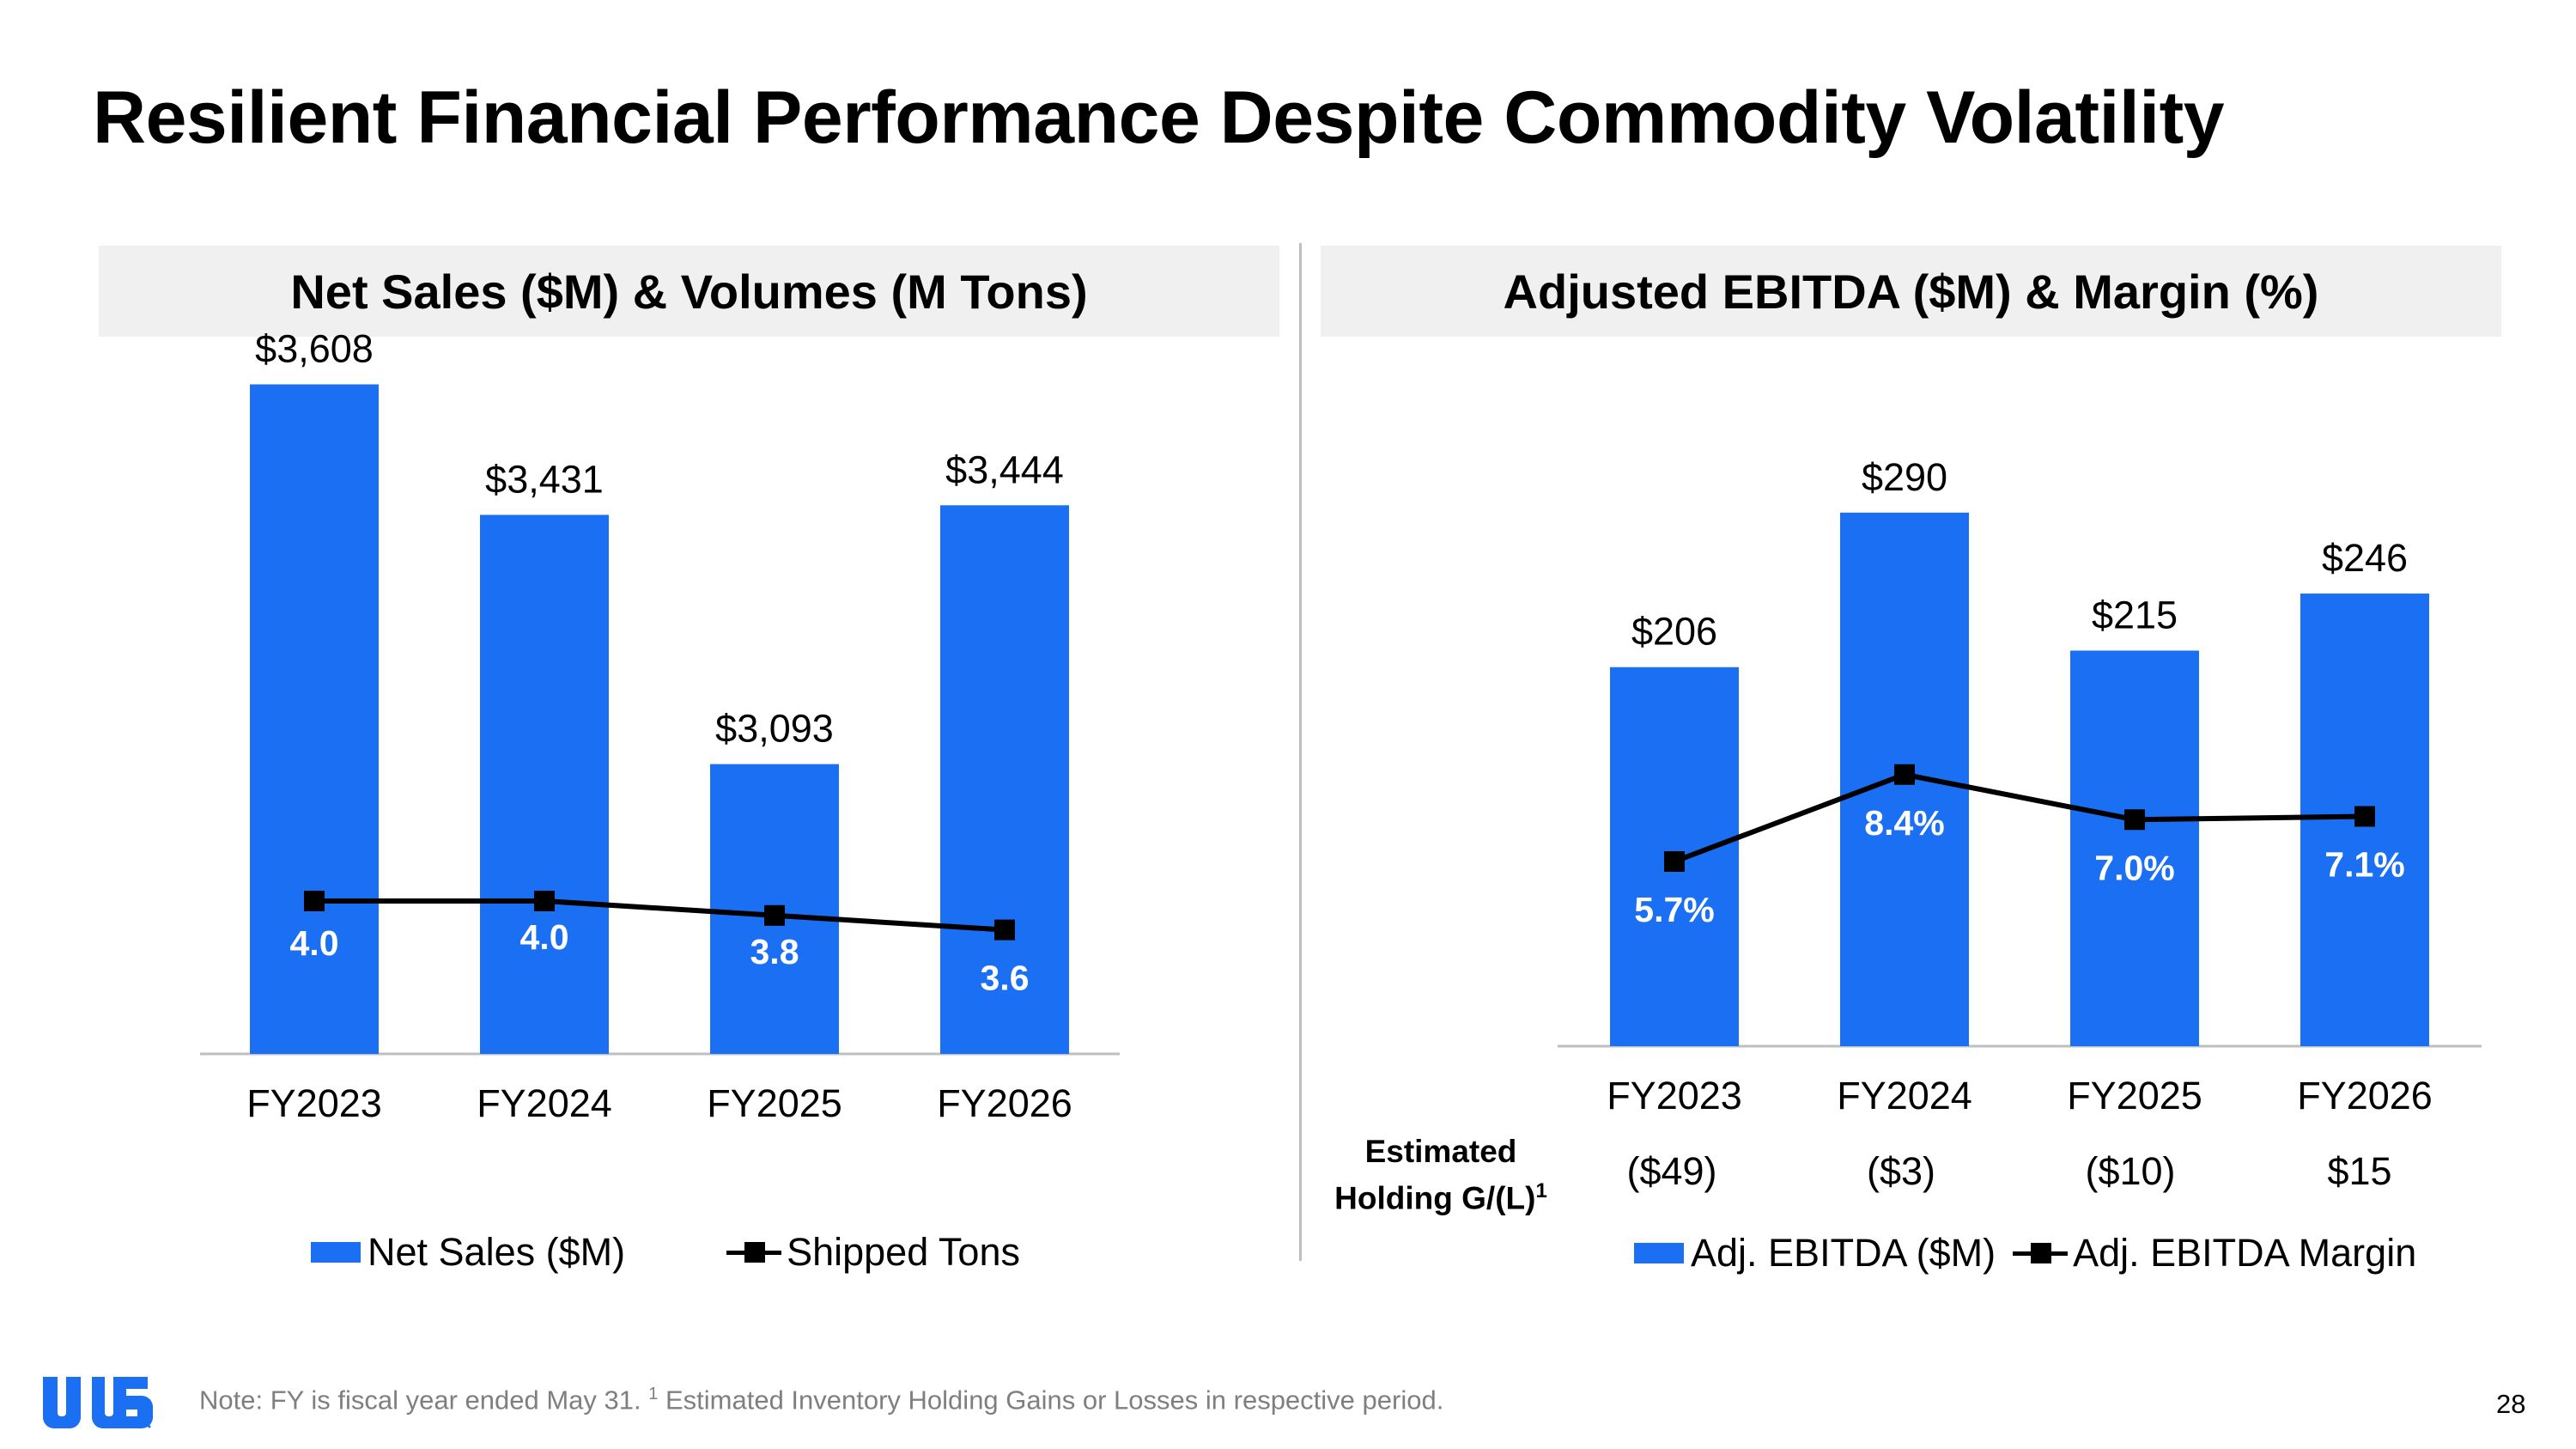  Describe the element at coordinates (497, 1252) in the screenshot. I see `net-sales-legend-label: Net Sales ($M)` at that location.